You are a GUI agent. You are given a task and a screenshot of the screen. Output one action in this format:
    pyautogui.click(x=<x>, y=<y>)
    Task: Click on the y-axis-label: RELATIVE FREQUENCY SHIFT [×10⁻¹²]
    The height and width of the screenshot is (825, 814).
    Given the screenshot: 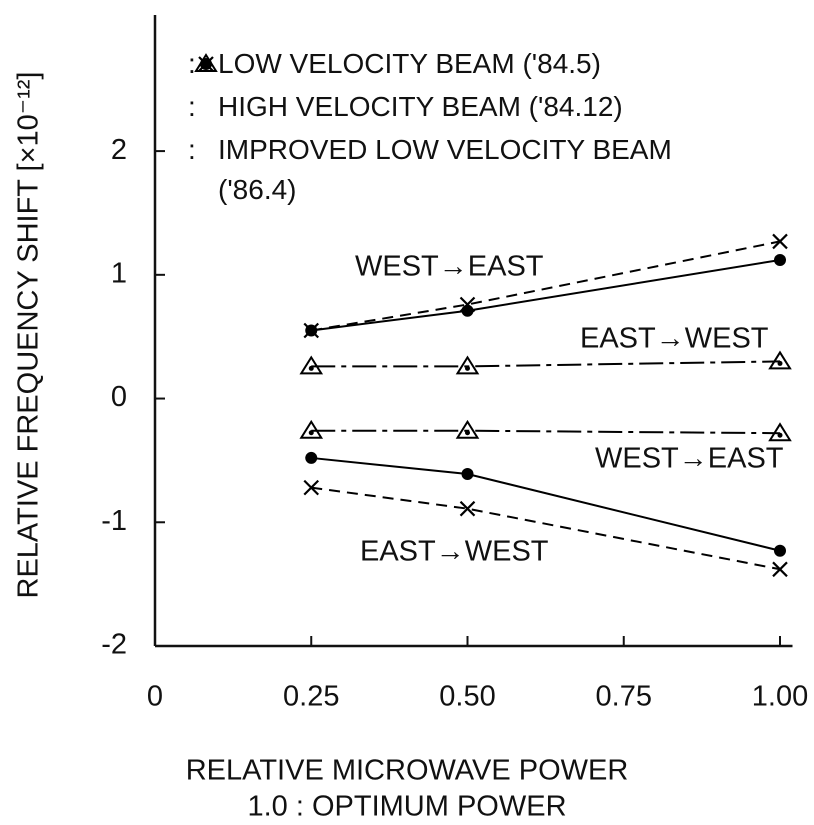 What is the action you would take?
    pyautogui.click(x=29, y=335)
    